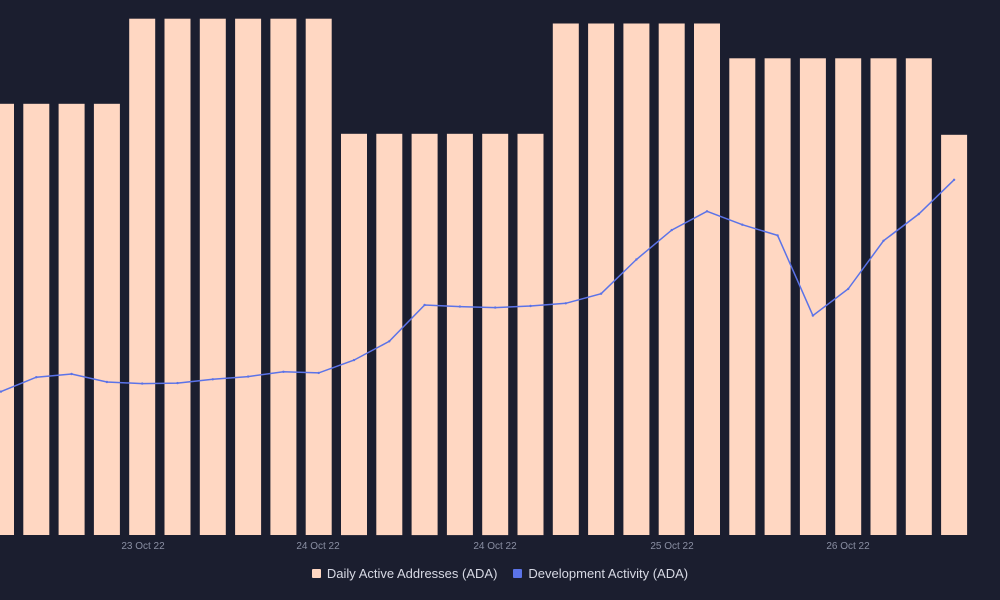 The width and height of the screenshot is (1000, 600). What do you see at coordinates (495, 546) in the screenshot?
I see `x-tick-label-2: 24 Oct 22` at bounding box center [495, 546].